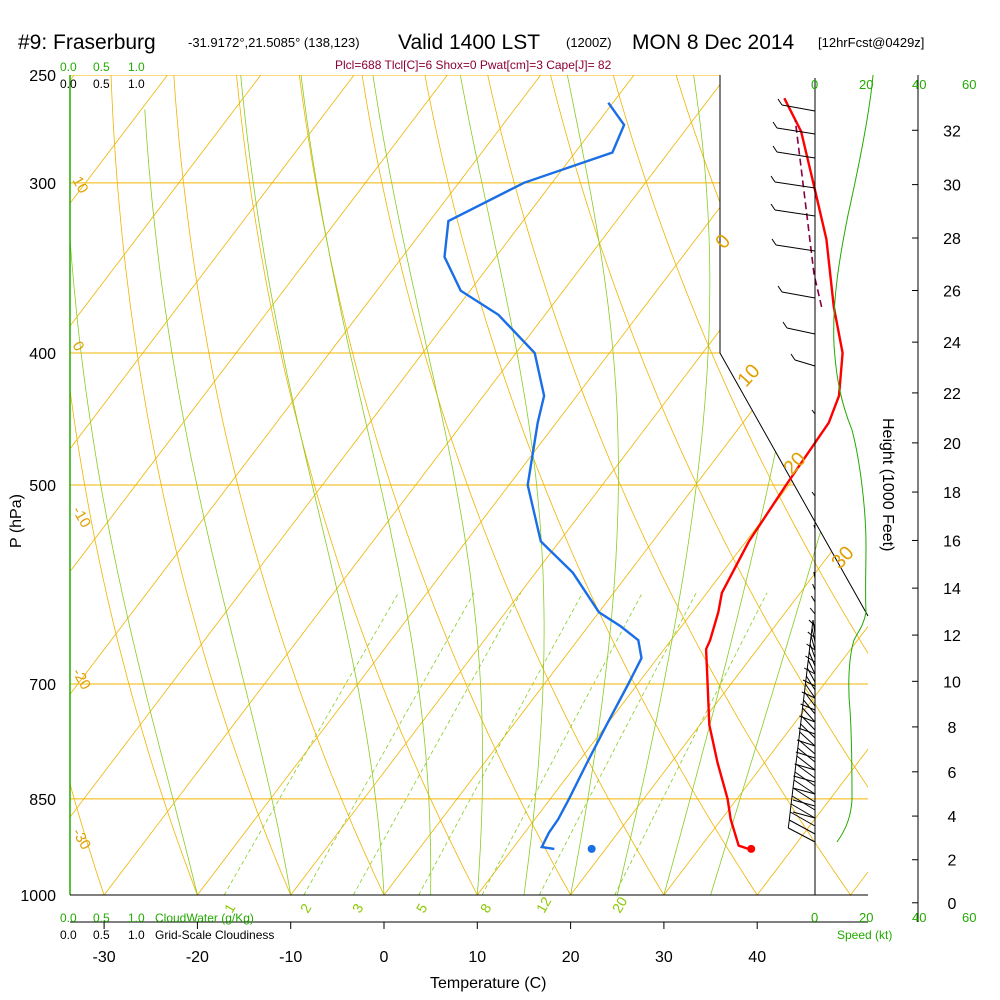  What do you see at coordinates (544, 905) in the screenshot?
I see `mixing-ratio-label: 12` at bounding box center [544, 905].